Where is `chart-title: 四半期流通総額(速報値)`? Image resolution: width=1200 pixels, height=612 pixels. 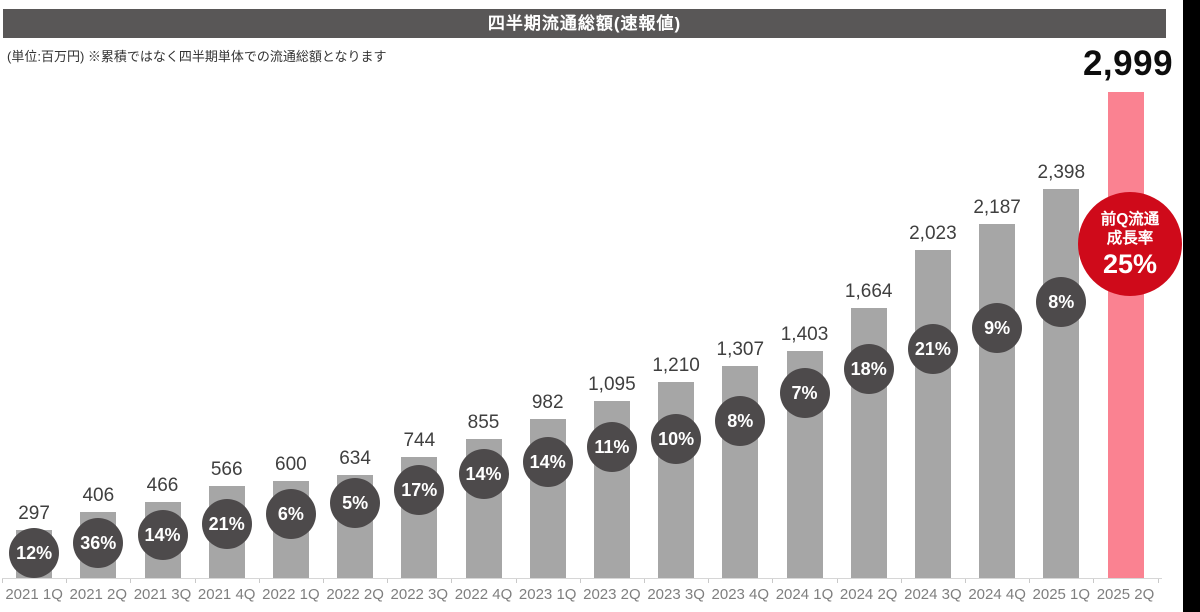
chart-title: 四半期流通総額(速報値) is located at coordinates (584, 23).